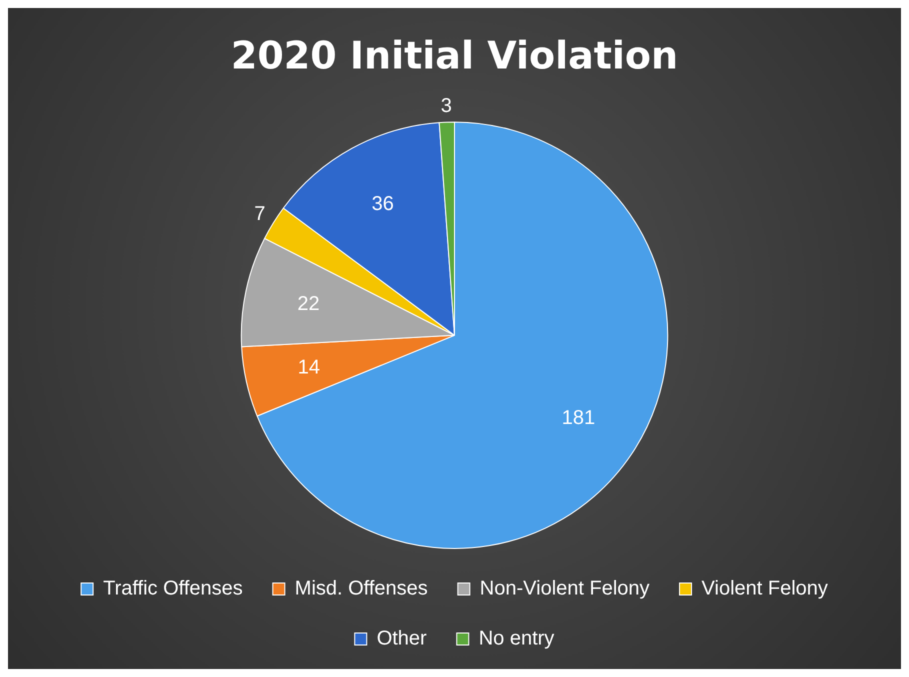 The image size is (909, 677). I want to click on legend-label: No entry, so click(516, 639).